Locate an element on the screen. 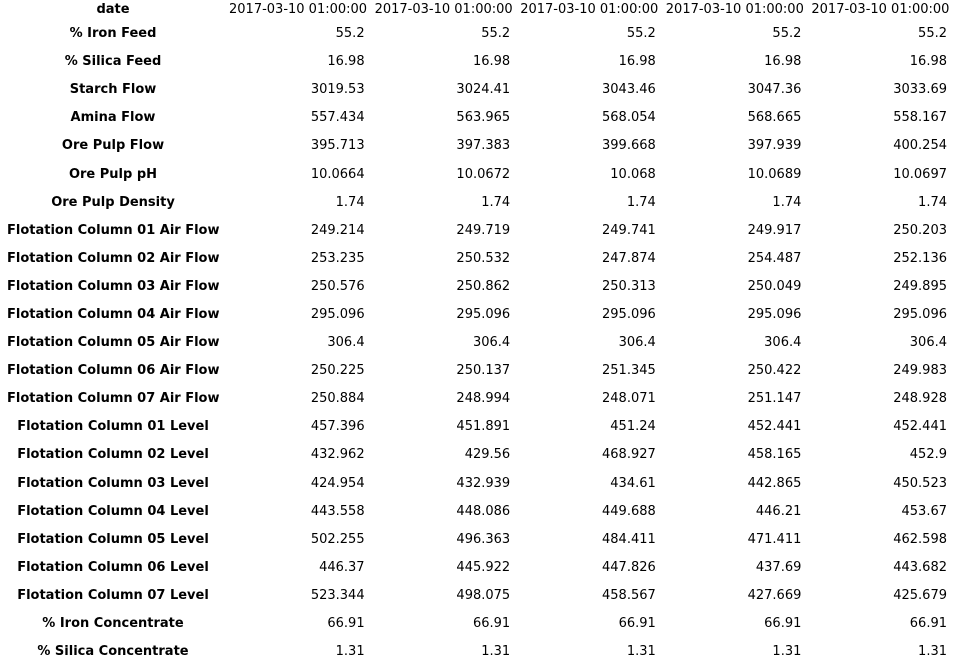  table-cell: 458.165 is located at coordinates (774, 455).